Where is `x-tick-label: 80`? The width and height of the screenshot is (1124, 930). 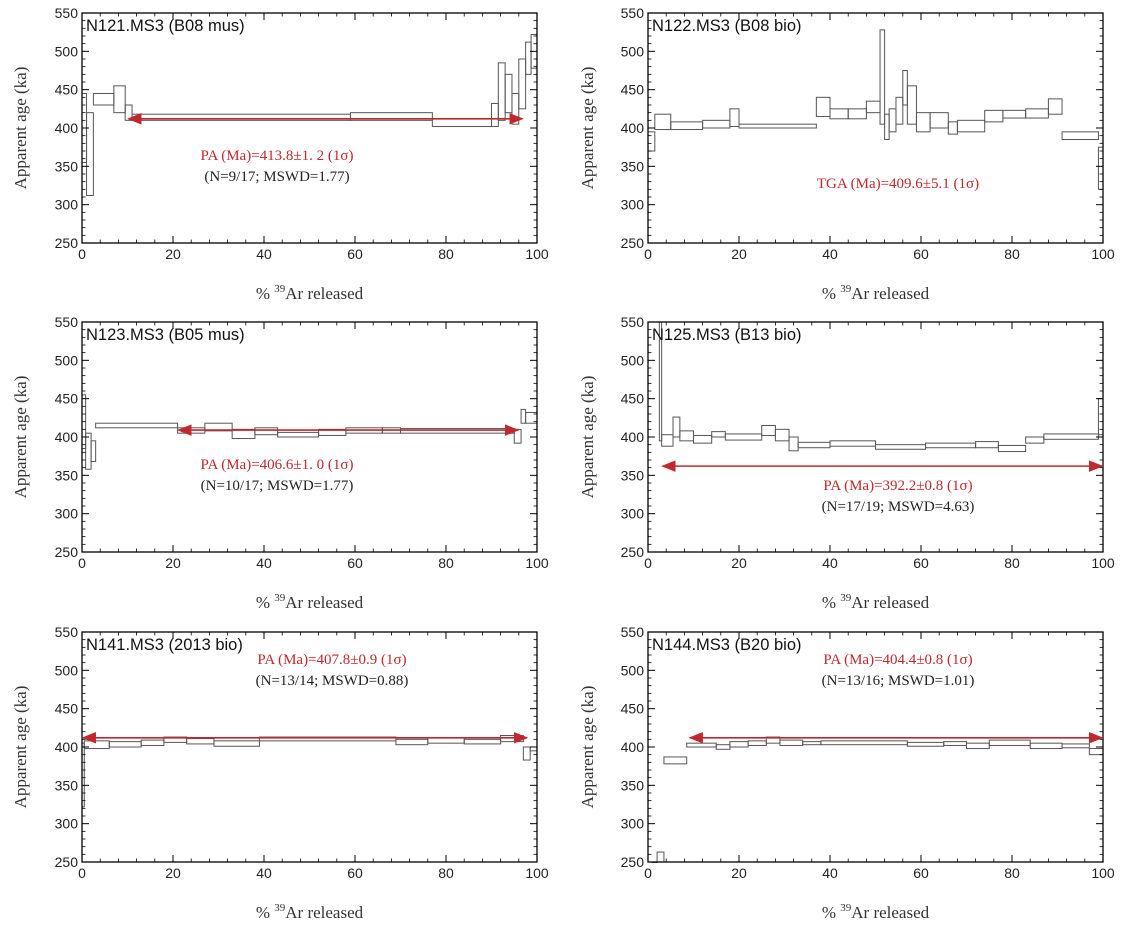 x-tick-label: 80 is located at coordinates (1012, 254).